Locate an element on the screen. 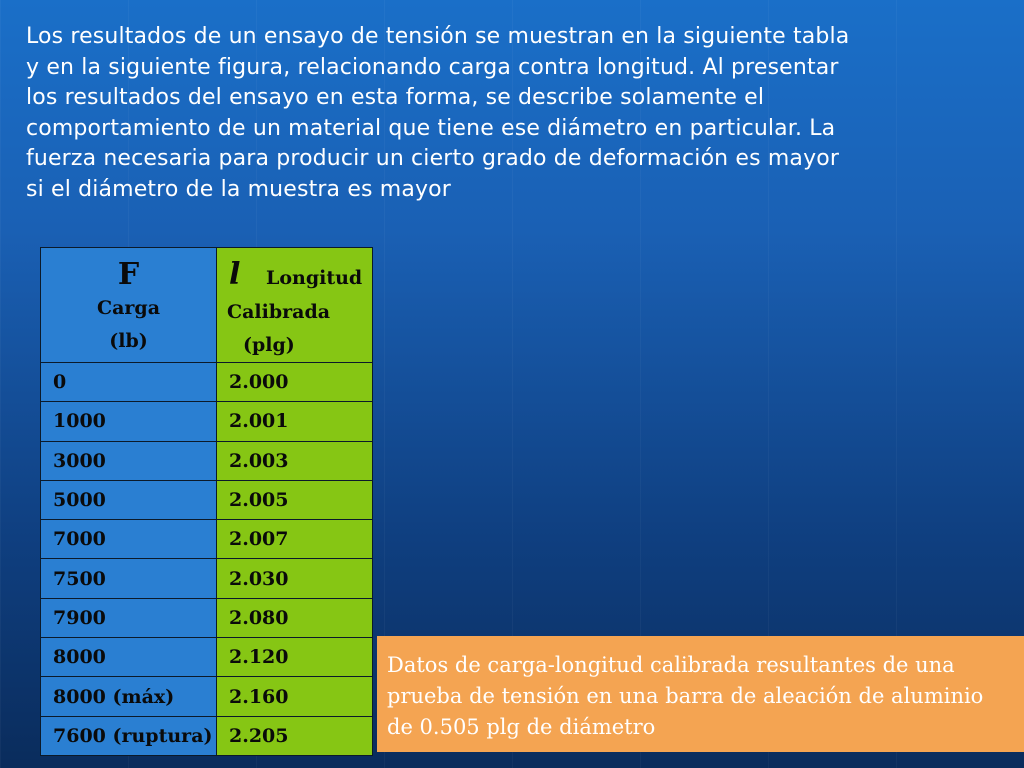 Image resolution: width=1024 pixels, height=768 pixels. length-cell: 2.005 is located at coordinates (294, 500).